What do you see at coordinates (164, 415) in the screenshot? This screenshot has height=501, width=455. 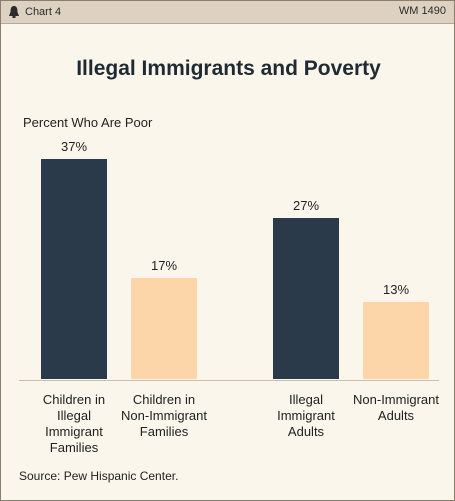 I see `category-label: Children in Non-Immigrant Families` at bounding box center [164, 415].